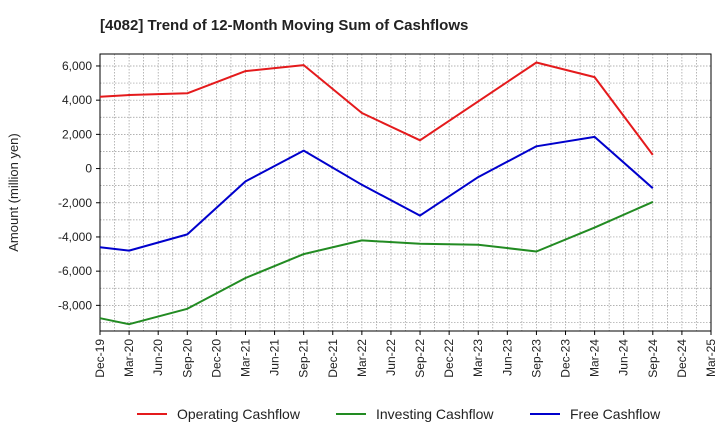 This screenshot has height=440, width=720. I want to click on y-tick-label: -6,000, so click(75, 271).